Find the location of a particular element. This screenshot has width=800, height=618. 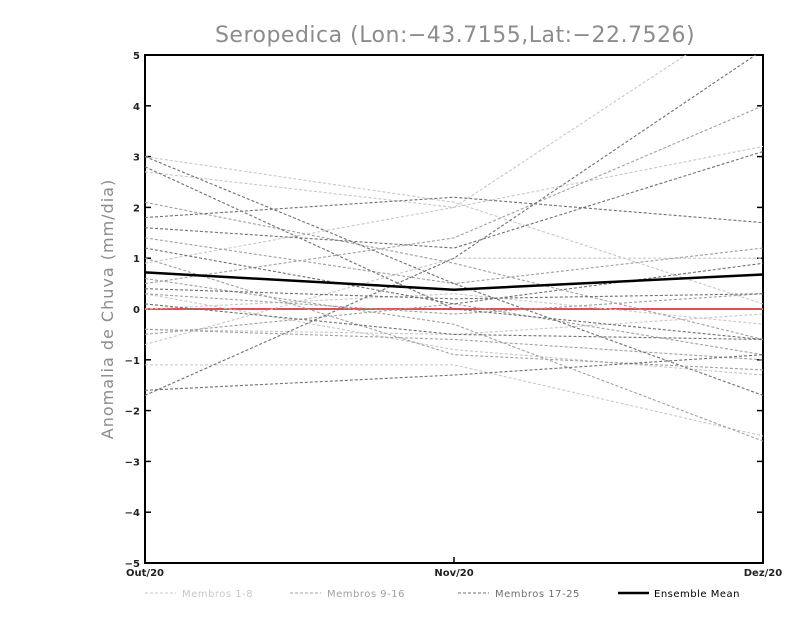

y-tick-label: 4 is located at coordinates (136, 107).